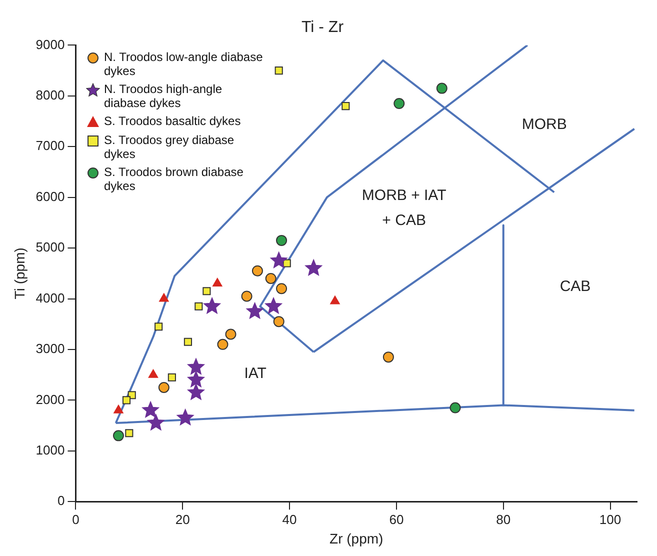 Image resolution: width=657 pixels, height=556 pixels. I want to click on y-tick-label: 2000, so click(50, 399).